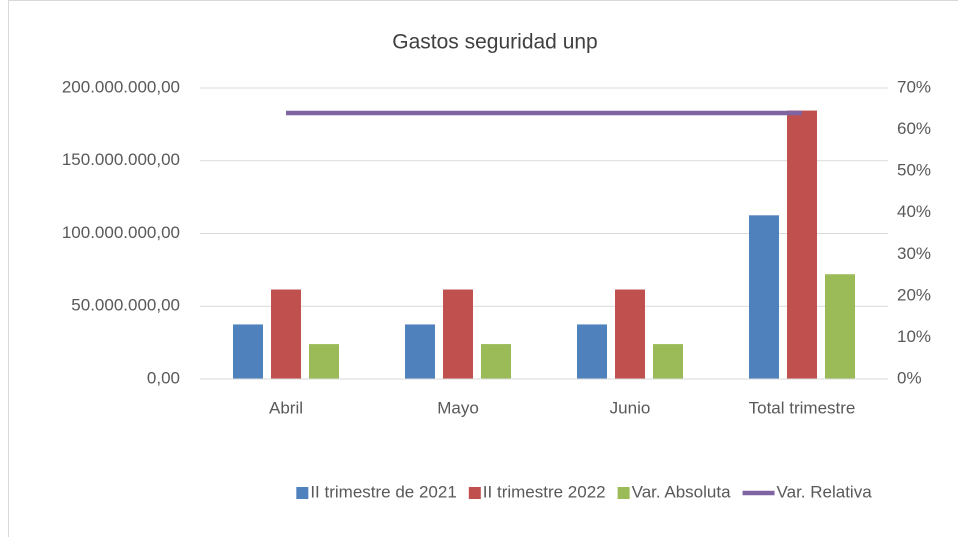 This screenshot has height=537, width=958. What do you see at coordinates (121, 86) in the screenshot?
I see `y-tick-label: 200.000.000,00` at bounding box center [121, 86].